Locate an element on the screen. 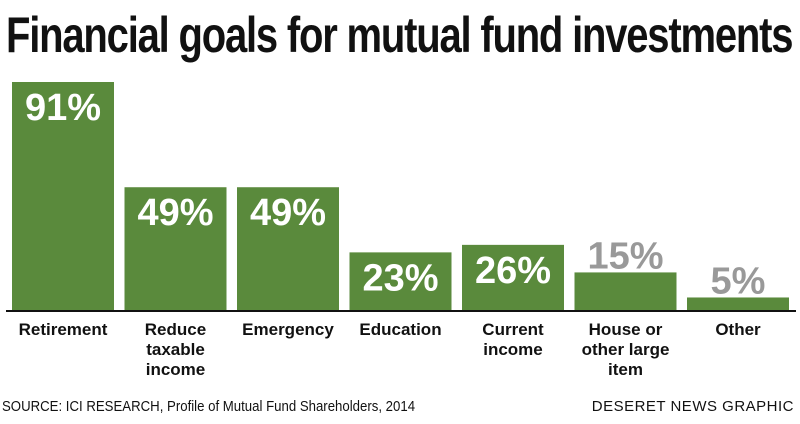  graphic-credit: DESERET NEWS GRAPHIC is located at coordinates (692, 406).